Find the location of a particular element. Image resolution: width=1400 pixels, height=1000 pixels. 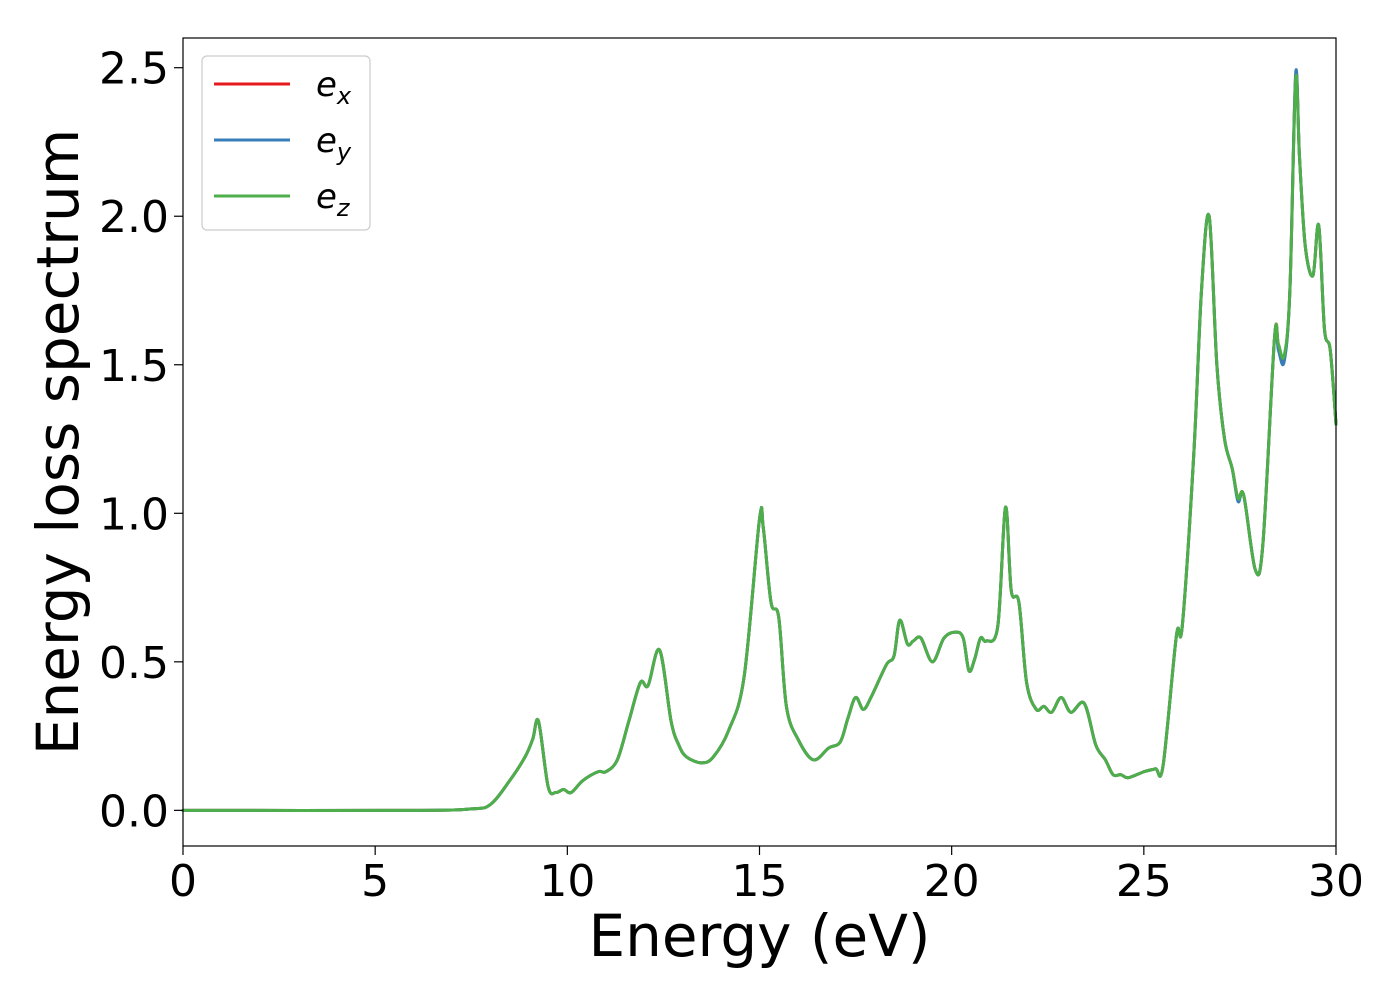

x-tick-label: 25 is located at coordinates (1144, 881).